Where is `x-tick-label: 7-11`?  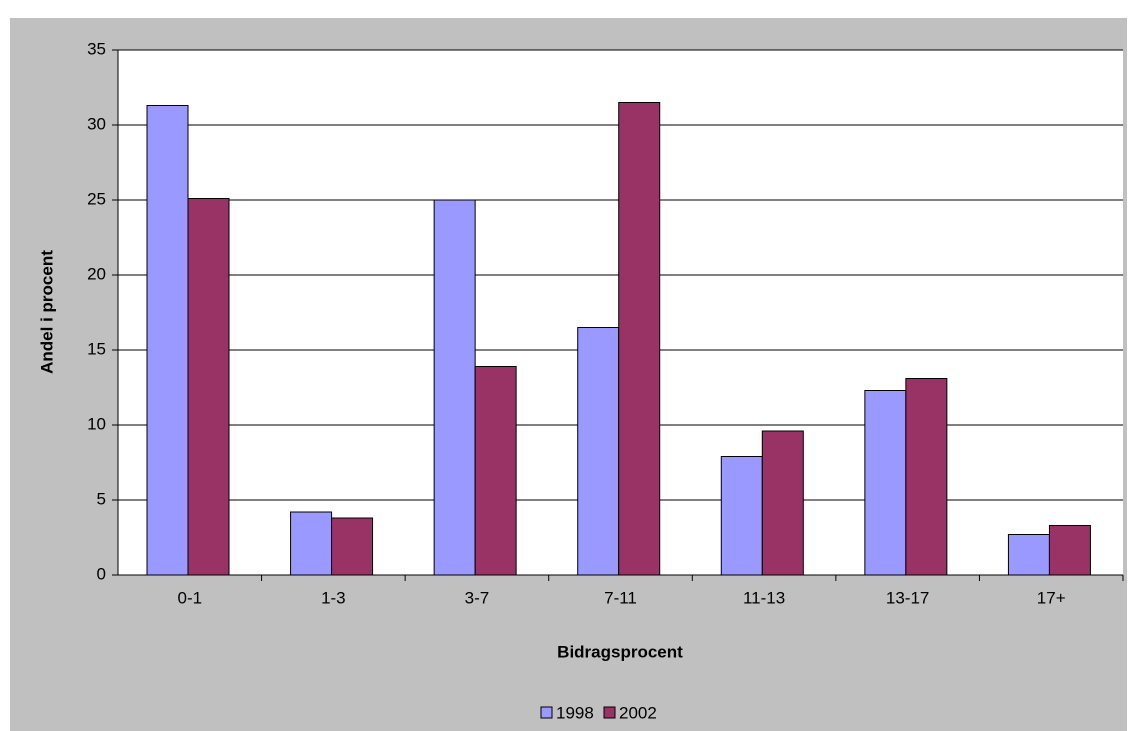
x-tick-label: 7-11 is located at coordinates (620, 597).